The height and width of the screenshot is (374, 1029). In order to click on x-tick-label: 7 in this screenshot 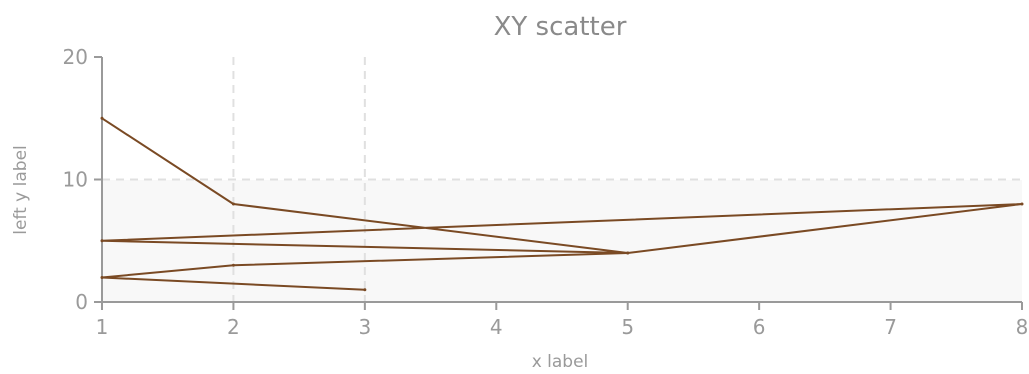, I will do `click(890, 327)`.